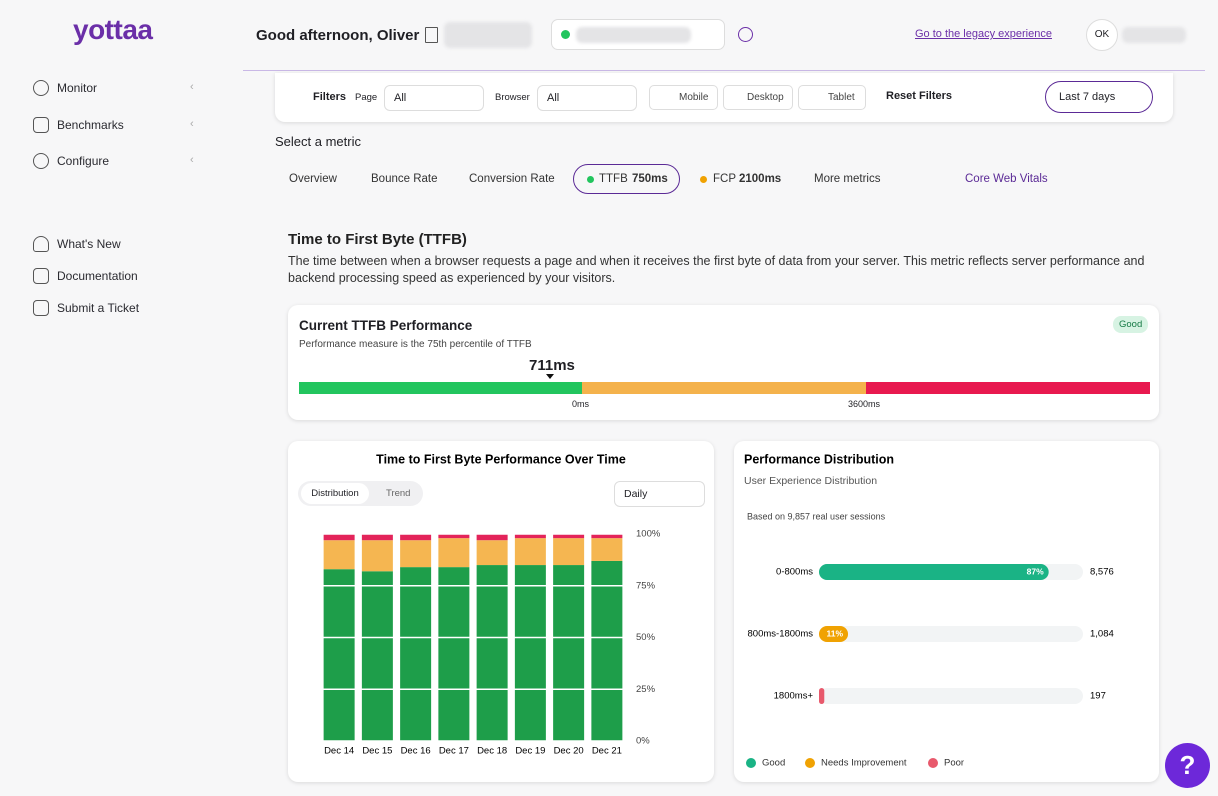  Describe the element at coordinates (1102, 35) in the screenshot. I see `avatar: OK` at that location.